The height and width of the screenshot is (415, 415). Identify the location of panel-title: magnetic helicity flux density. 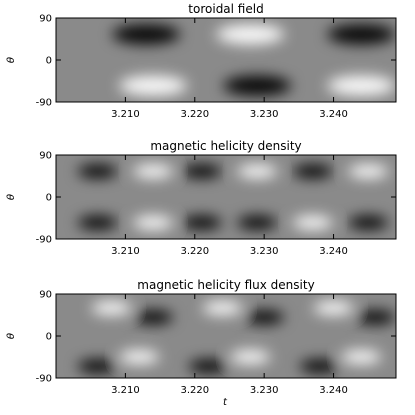
(225, 285).